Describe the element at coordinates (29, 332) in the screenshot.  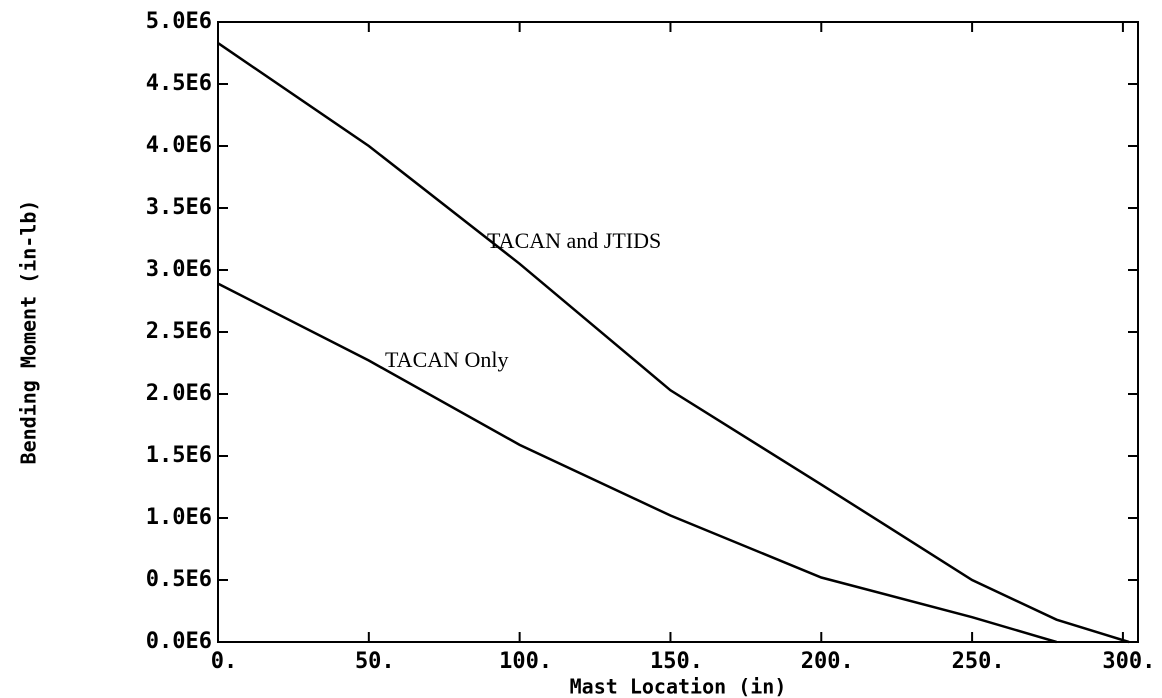
I see `y-axis-label: Bending Moment (in-lb)` at that location.